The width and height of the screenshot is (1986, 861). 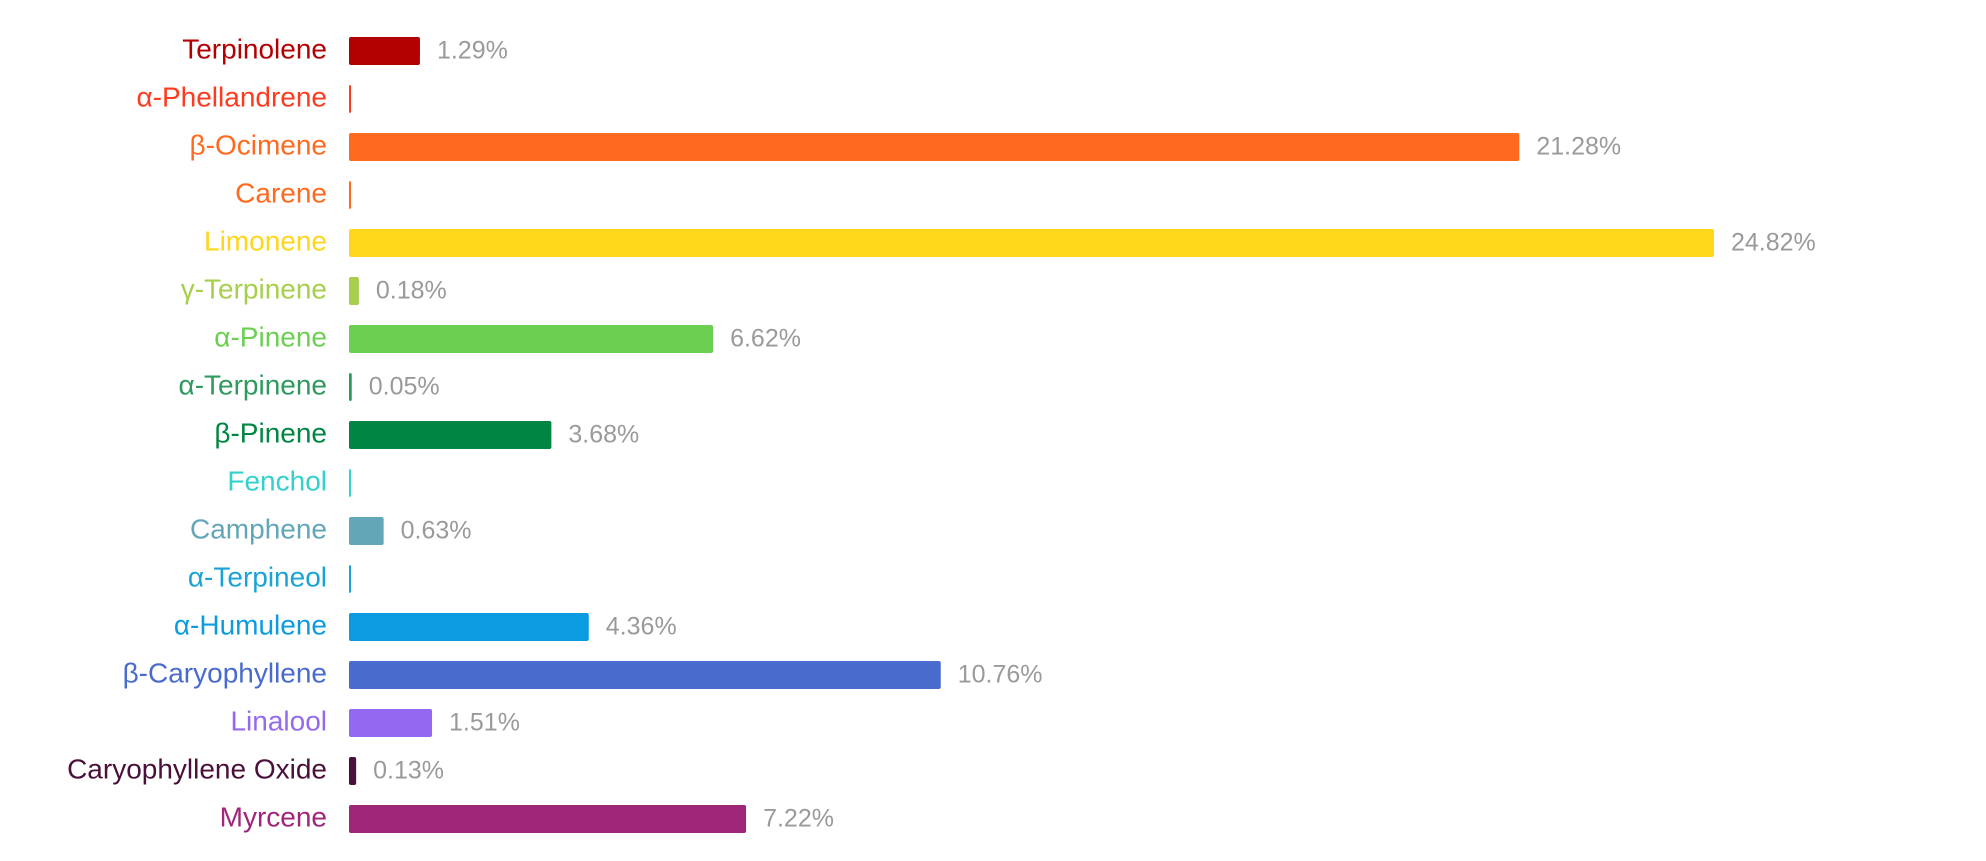 What do you see at coordinates (253, 384) in the screenshot?
I see `category-label: α-Terpinene` at bounding box center [253, 384].